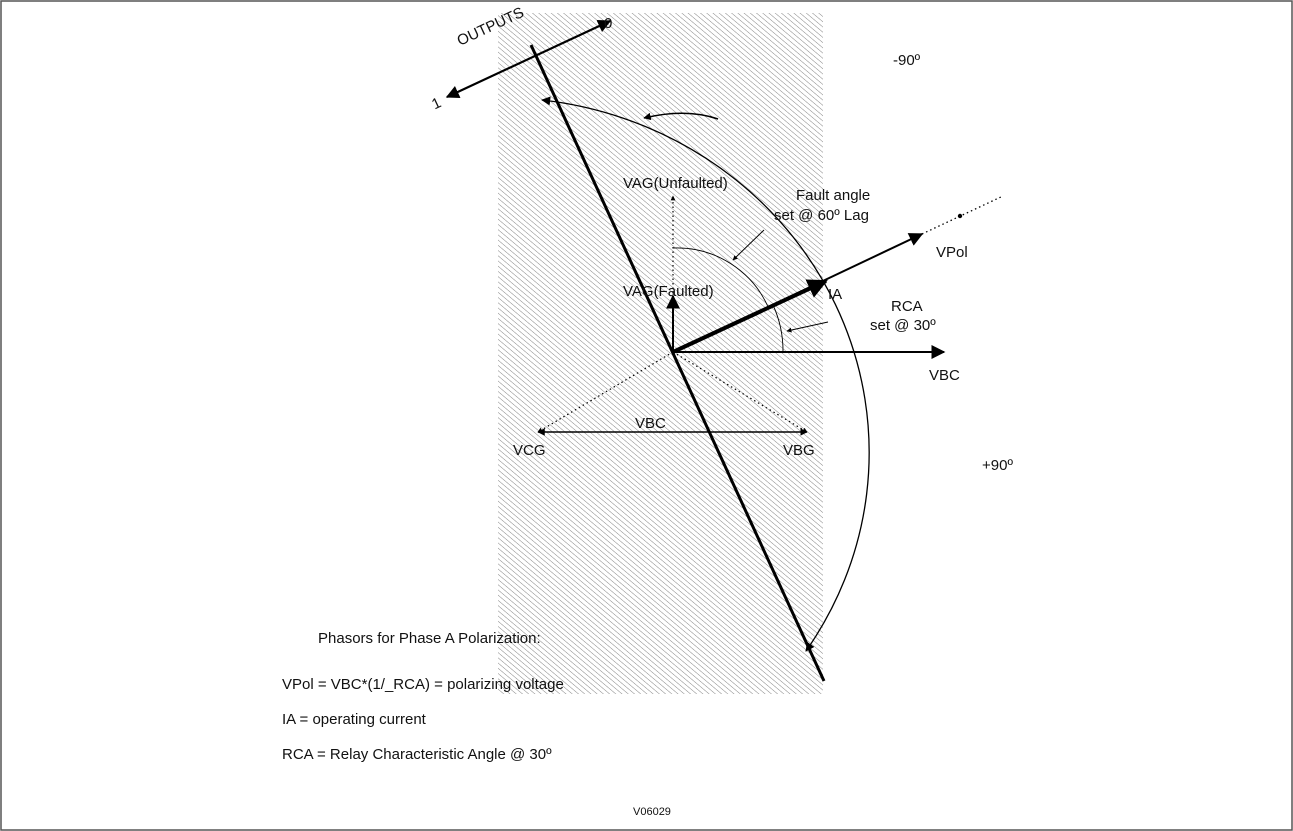 Image resolution: width=1293 pixels, height=831 pixels. I want to click on vag-unfaulted-label: VAG(Unfaulted), so click(675, 183).